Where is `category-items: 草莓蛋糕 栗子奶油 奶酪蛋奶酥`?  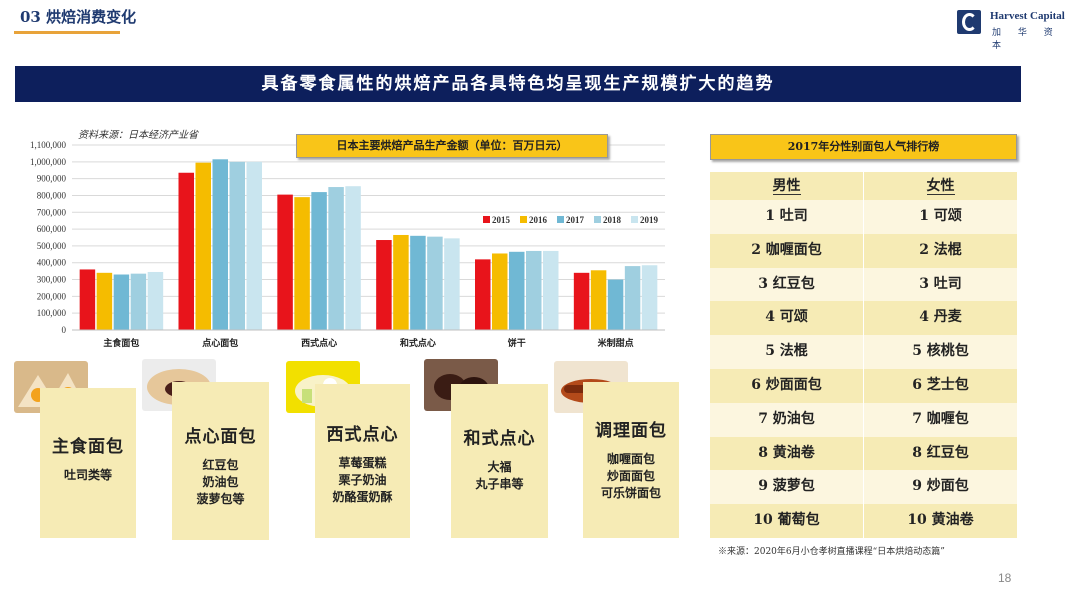 category-items: 草莓蛋糕 栗子奶油 奶酪蛋奶酥 is located at coordinates (362, 480).